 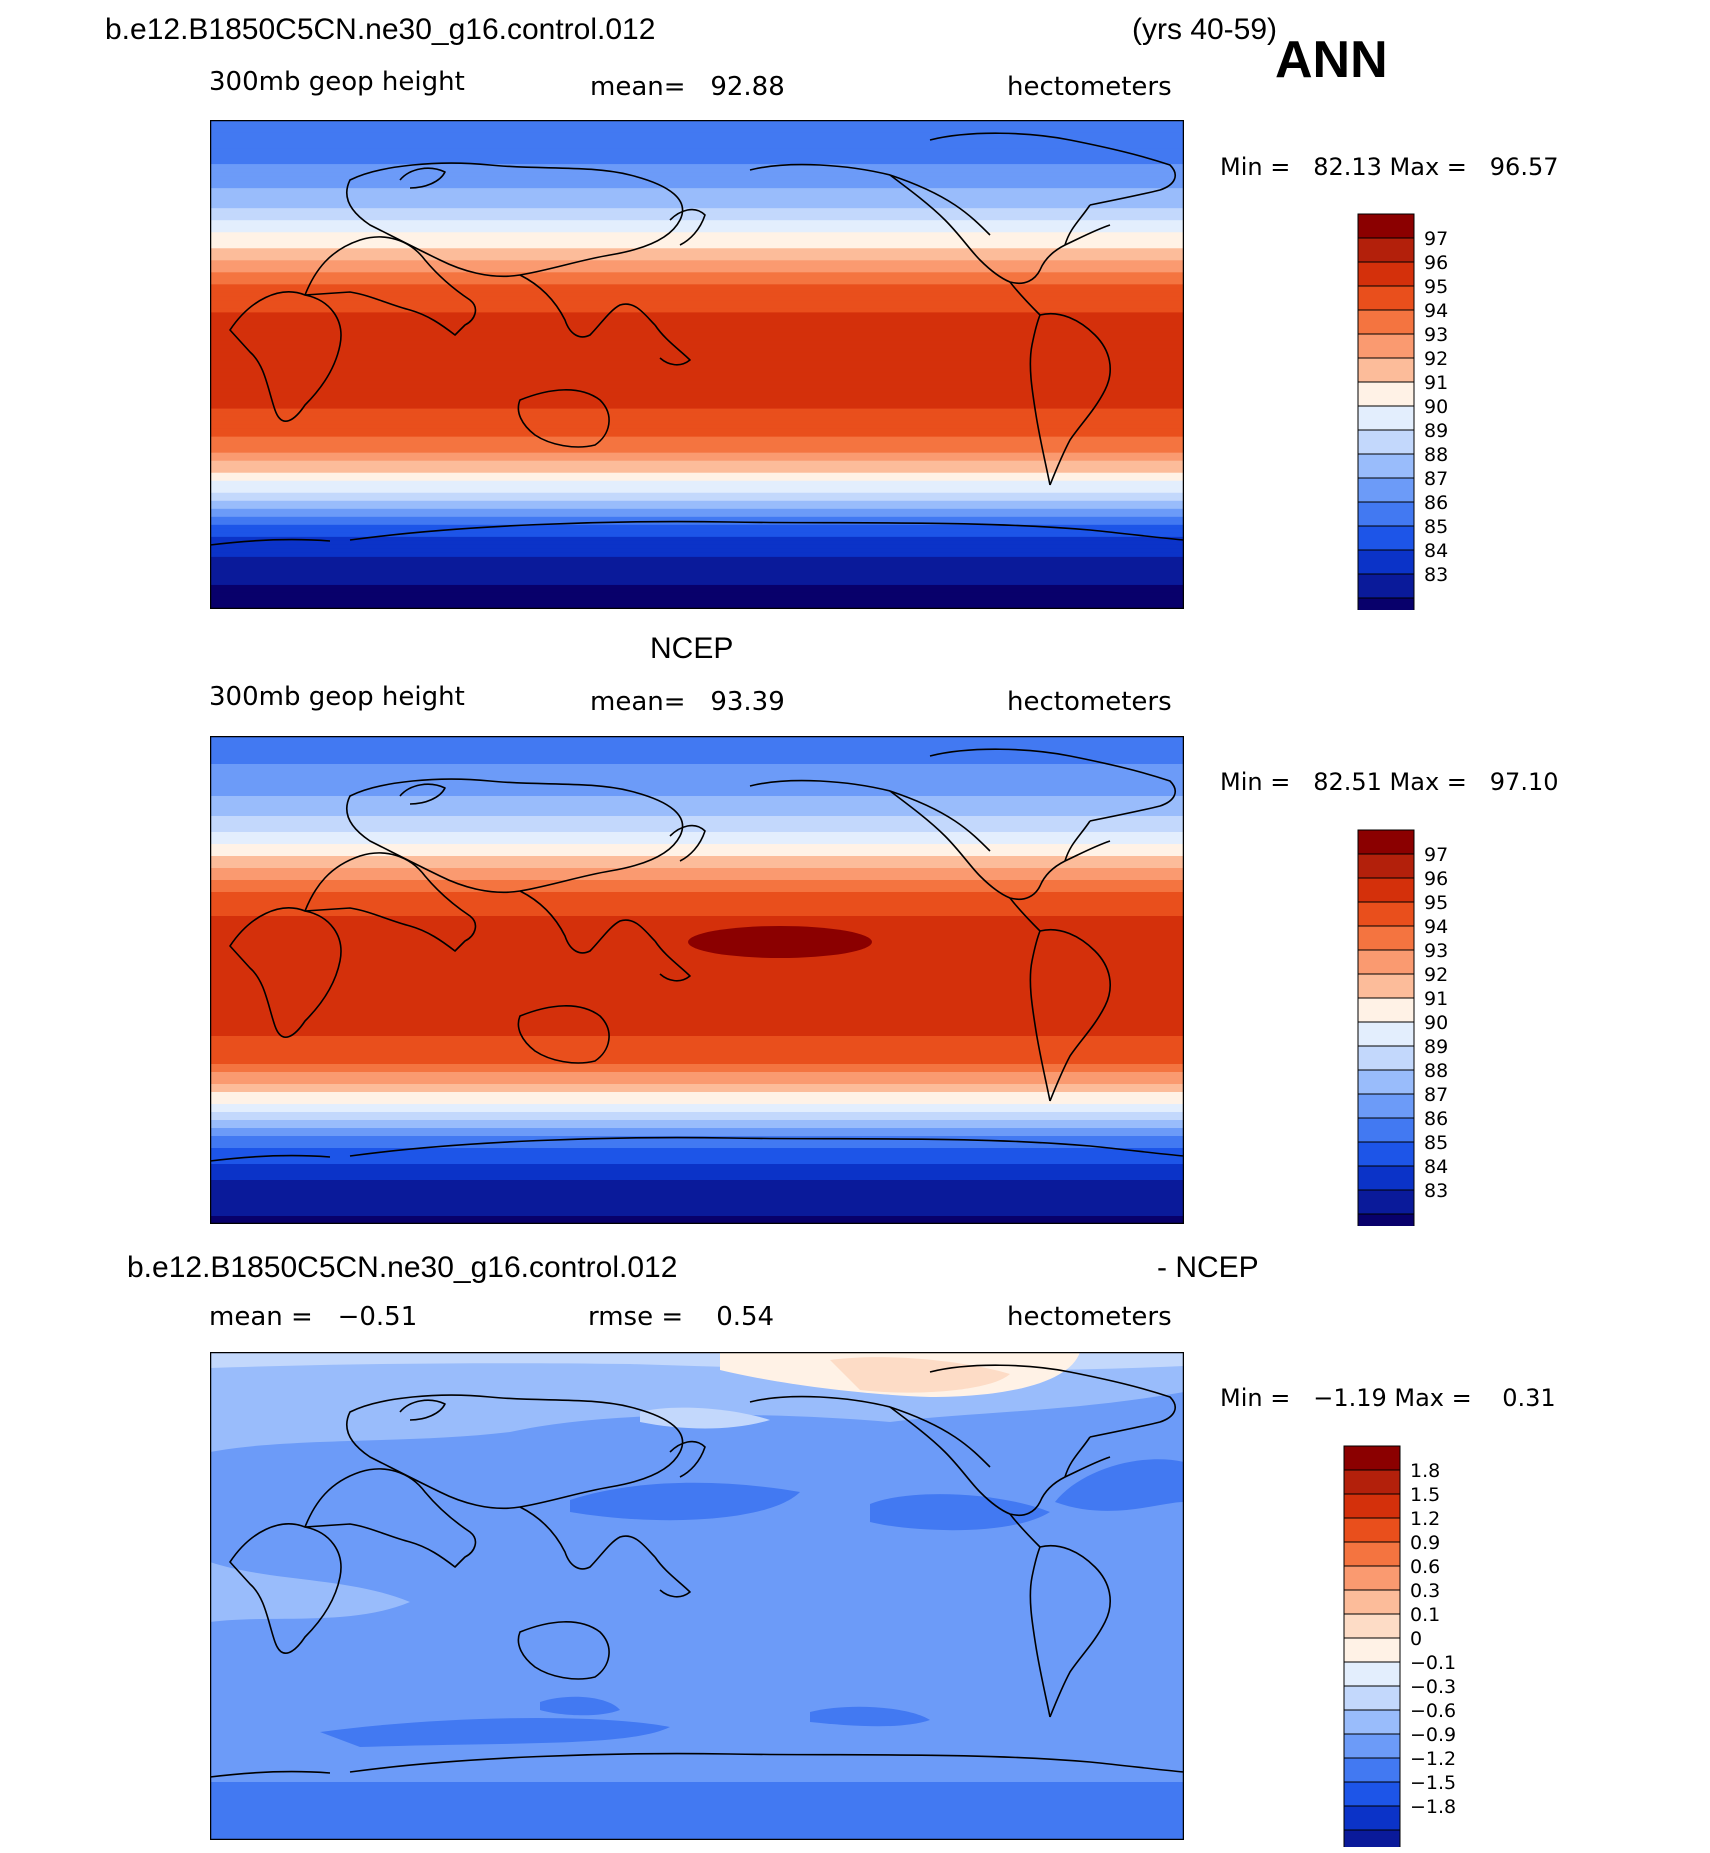 I want to click on panel3-title-right: - NCEP, so click(x=1208, y=1267).